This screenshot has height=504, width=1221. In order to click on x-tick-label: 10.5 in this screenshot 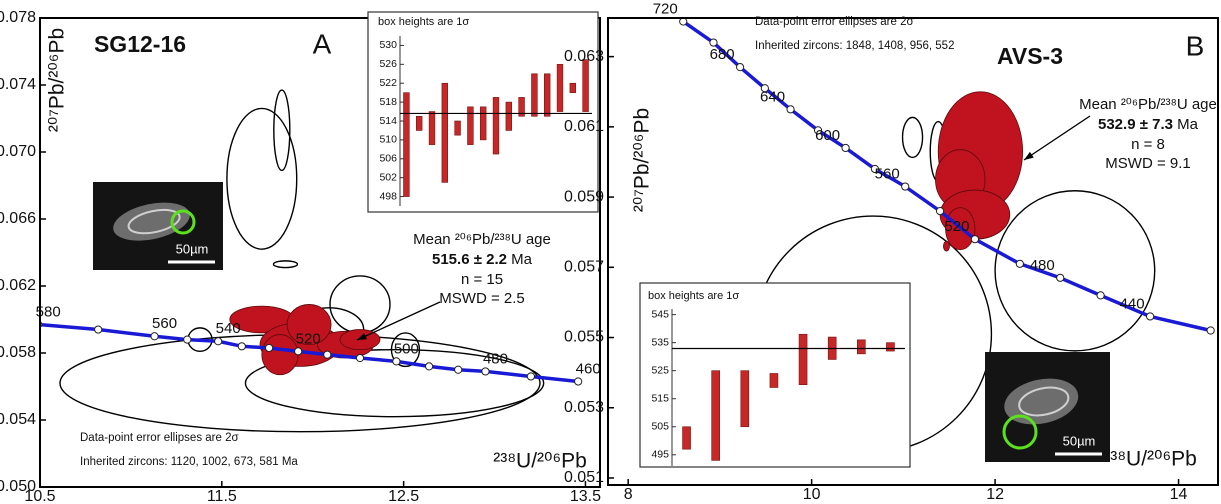, I will do `click(39, 496)`.